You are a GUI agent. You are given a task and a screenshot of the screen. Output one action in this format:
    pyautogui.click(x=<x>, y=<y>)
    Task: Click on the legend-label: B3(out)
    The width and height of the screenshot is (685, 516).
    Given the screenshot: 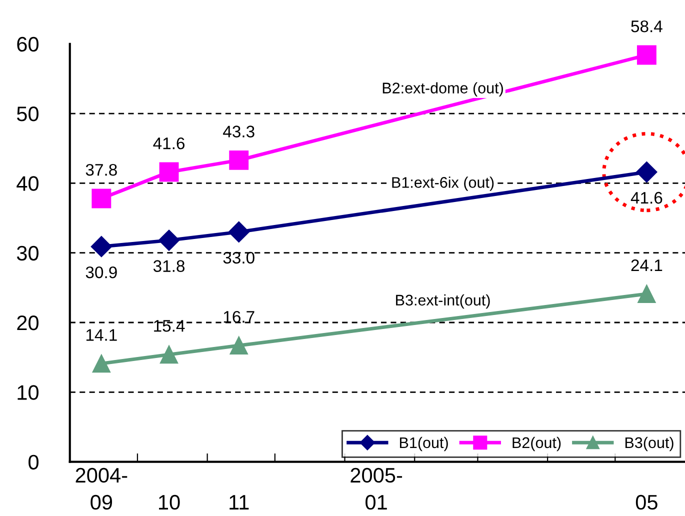 What is the action you would take?
    pyautogui.click(x=649, y=444)
    